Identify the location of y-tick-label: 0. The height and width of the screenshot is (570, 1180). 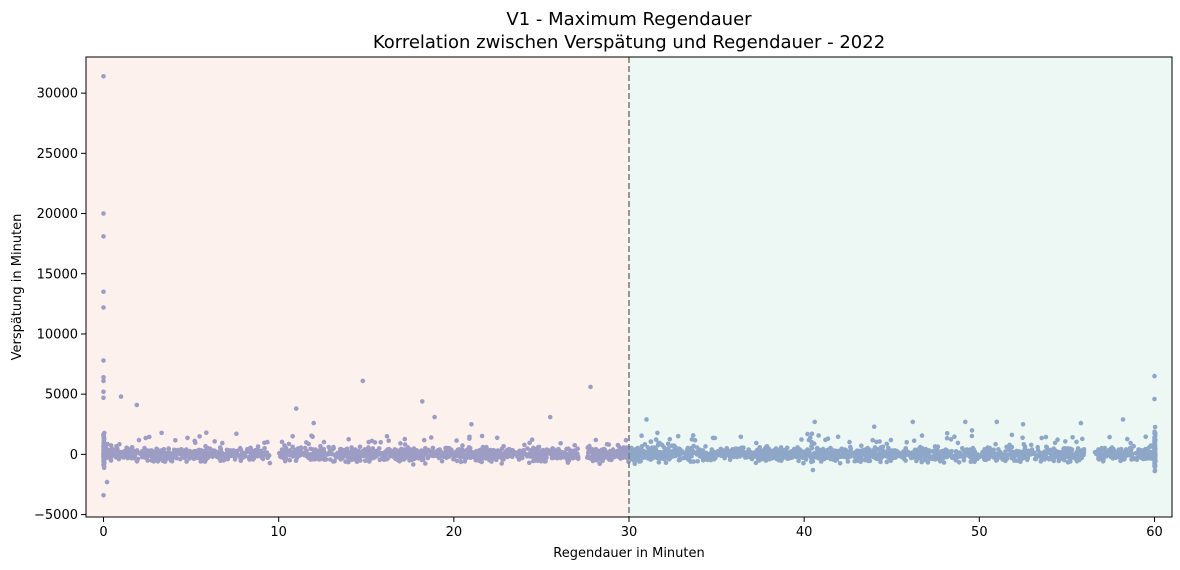
(74, 455).